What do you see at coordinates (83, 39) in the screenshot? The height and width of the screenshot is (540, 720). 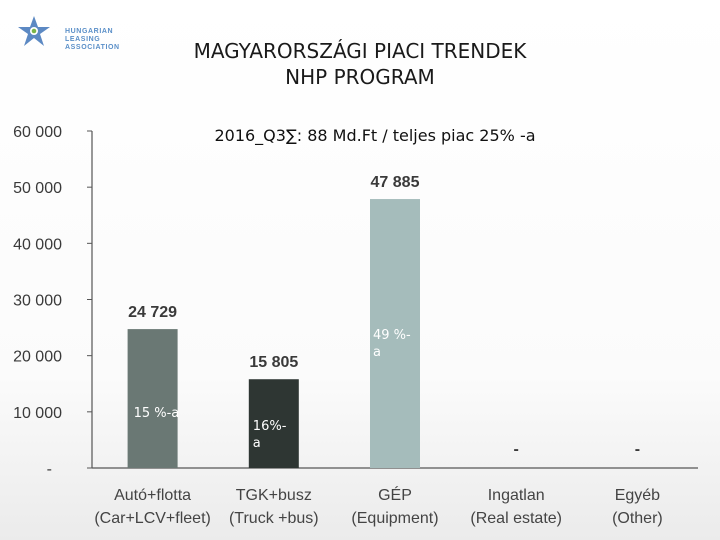 I see `logo-line-2: LEASING` at bounding box center [83, 39].